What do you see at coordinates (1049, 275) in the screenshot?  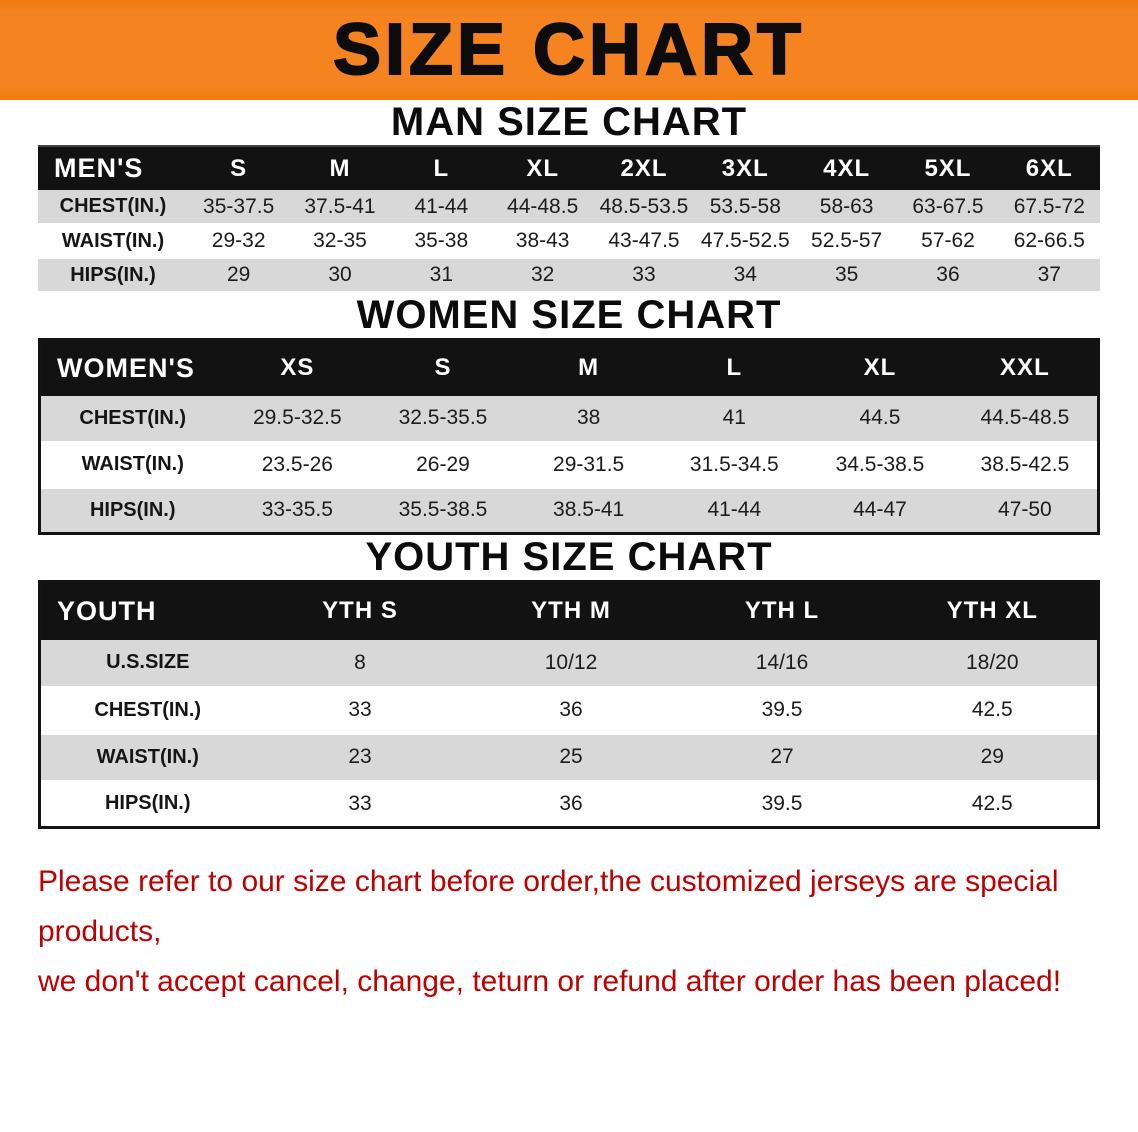 I see `size-value: 37` at bounding box center [1049, 275].